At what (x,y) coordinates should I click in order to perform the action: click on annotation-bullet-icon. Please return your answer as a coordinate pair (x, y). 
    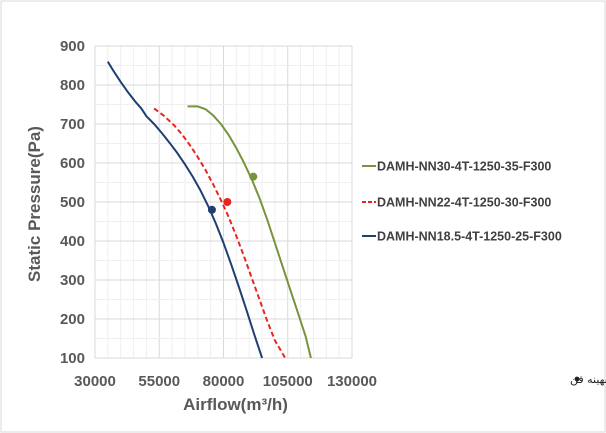
    Looking at the image, I should click on (577, 379).